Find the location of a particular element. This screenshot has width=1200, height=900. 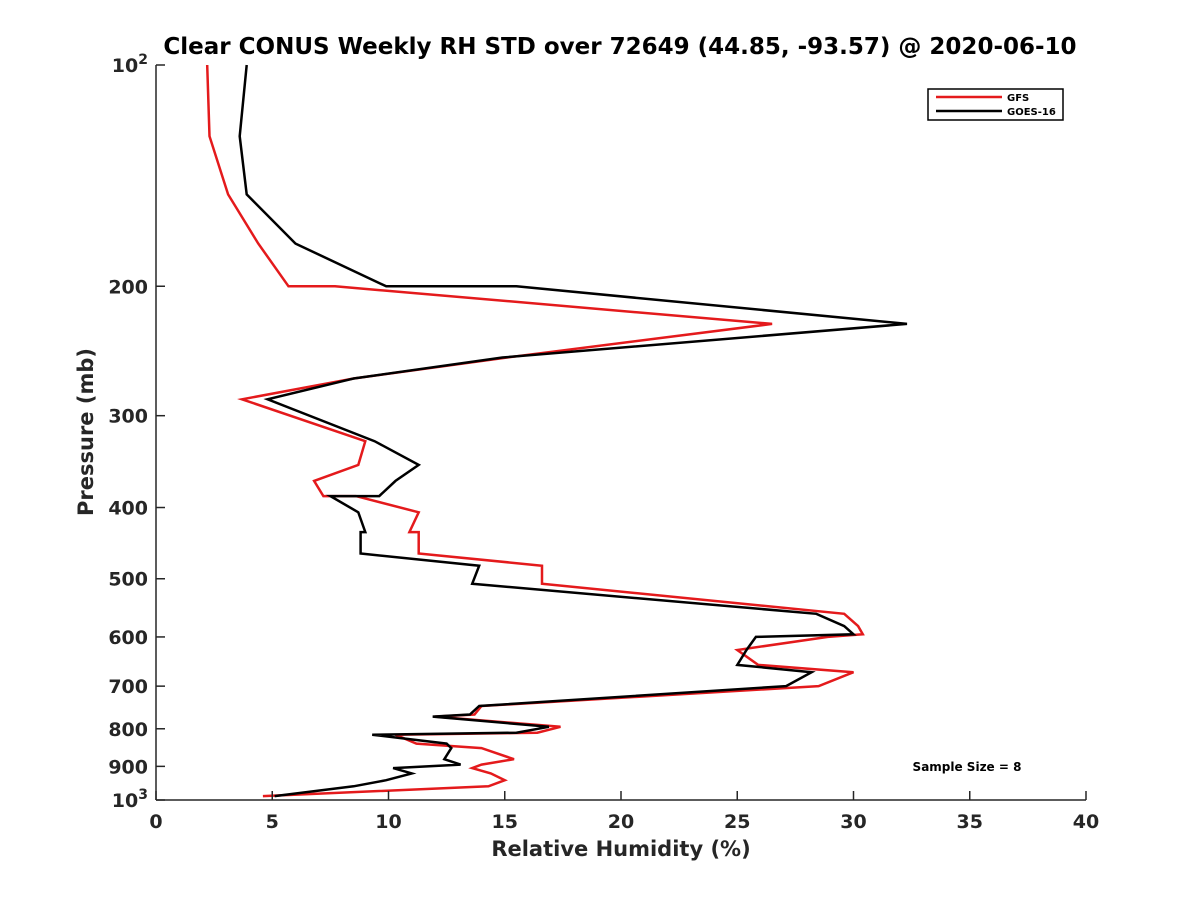

legend: GFS GOES-16 is located at coordinates (995, 104).